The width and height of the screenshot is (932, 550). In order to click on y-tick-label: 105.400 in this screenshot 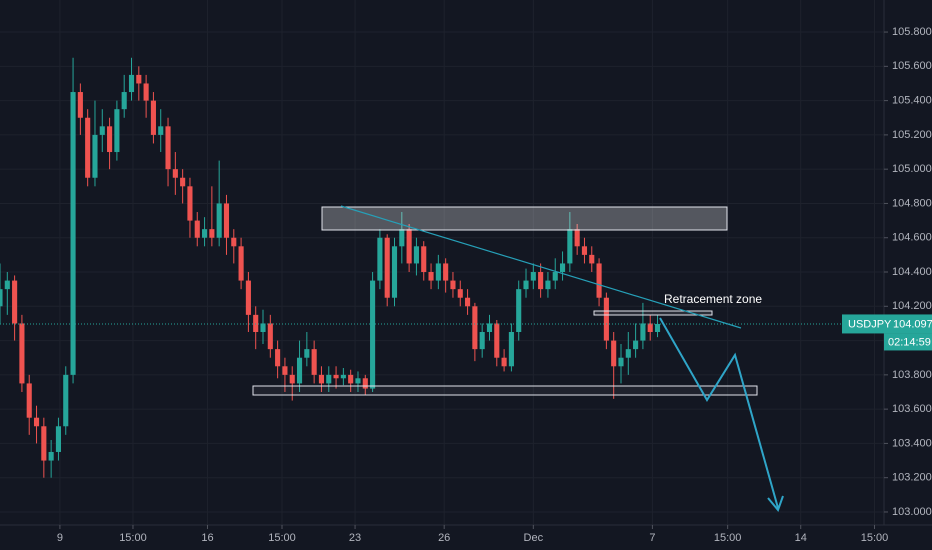, I will do `click(912, 101)`.